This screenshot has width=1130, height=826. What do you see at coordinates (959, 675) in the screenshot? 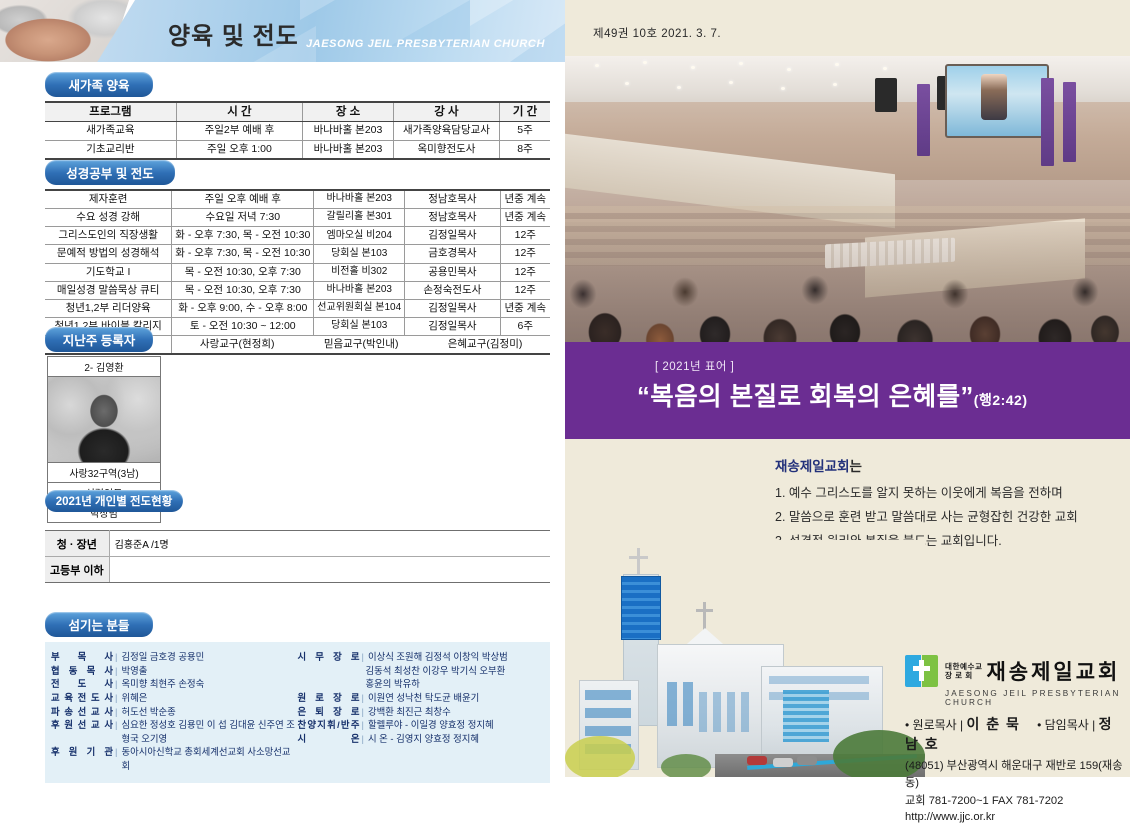
I see `denomination-line-2: 장 로 회` at bounding box center [959, 675].